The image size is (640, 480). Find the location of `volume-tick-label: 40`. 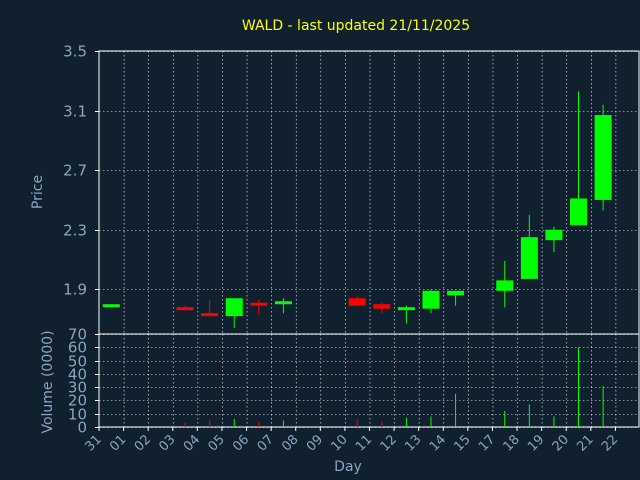

volume-tick-label: 40 is located at coordinates (77, 375).